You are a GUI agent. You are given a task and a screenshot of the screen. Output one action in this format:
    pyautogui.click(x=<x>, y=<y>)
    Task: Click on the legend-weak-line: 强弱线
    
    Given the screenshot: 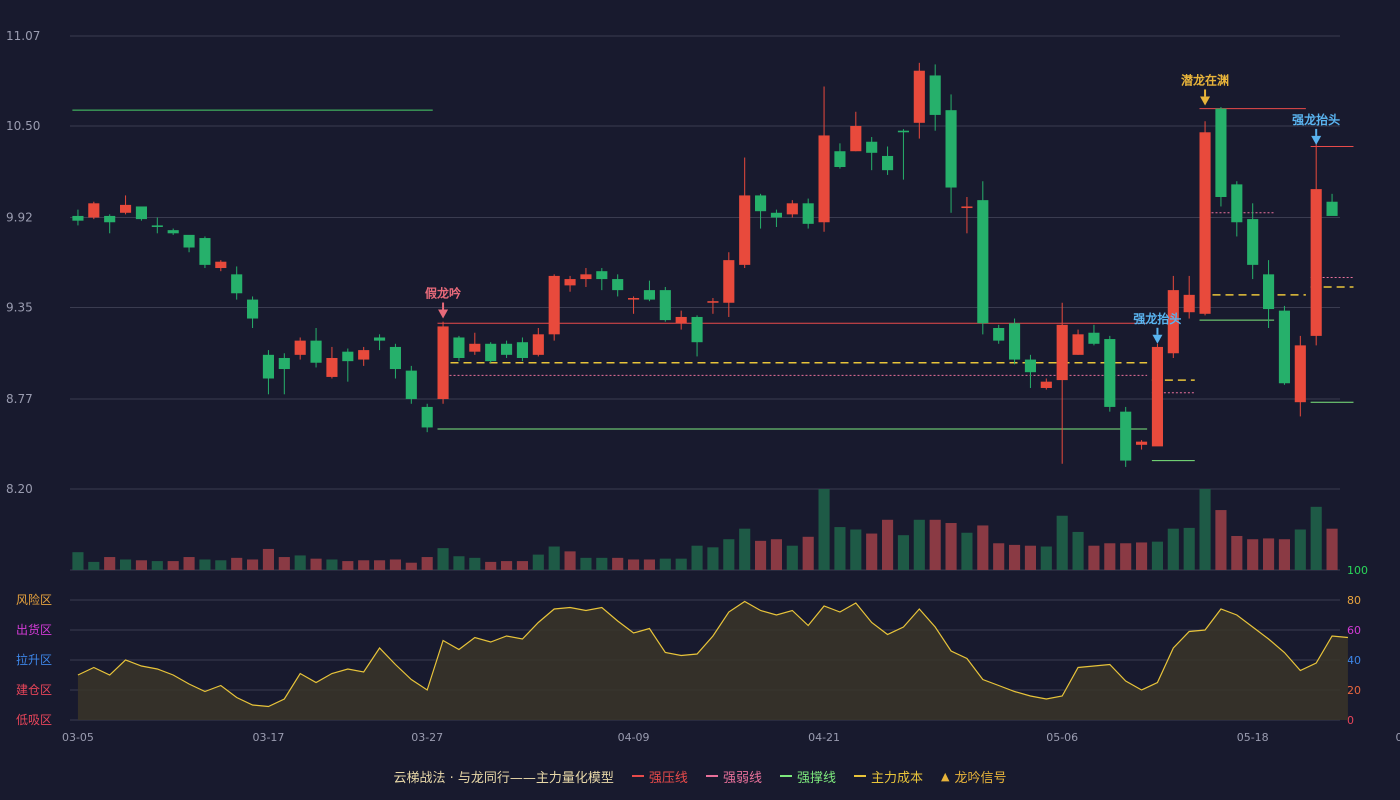 What is the action you would take?
    pyautogui.click(x=733, y=776)
    